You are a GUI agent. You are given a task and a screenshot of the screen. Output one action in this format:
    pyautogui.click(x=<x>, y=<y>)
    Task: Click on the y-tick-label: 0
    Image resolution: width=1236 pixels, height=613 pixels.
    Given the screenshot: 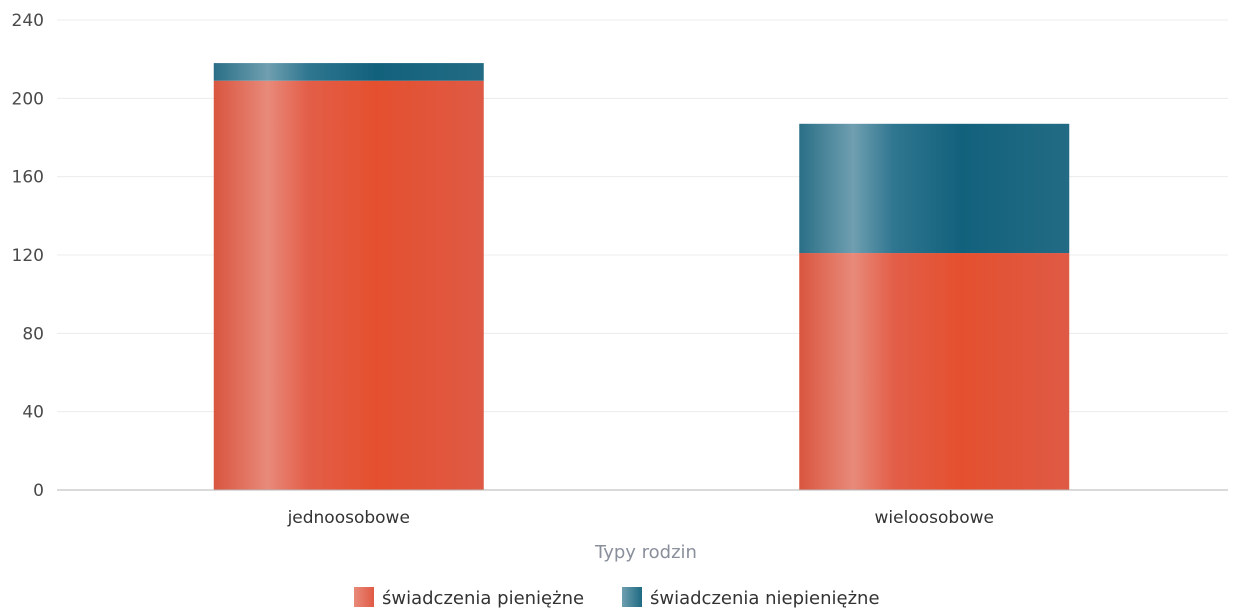 What is the action you would take?
    pyautogui.click(x=38, y=491)
    